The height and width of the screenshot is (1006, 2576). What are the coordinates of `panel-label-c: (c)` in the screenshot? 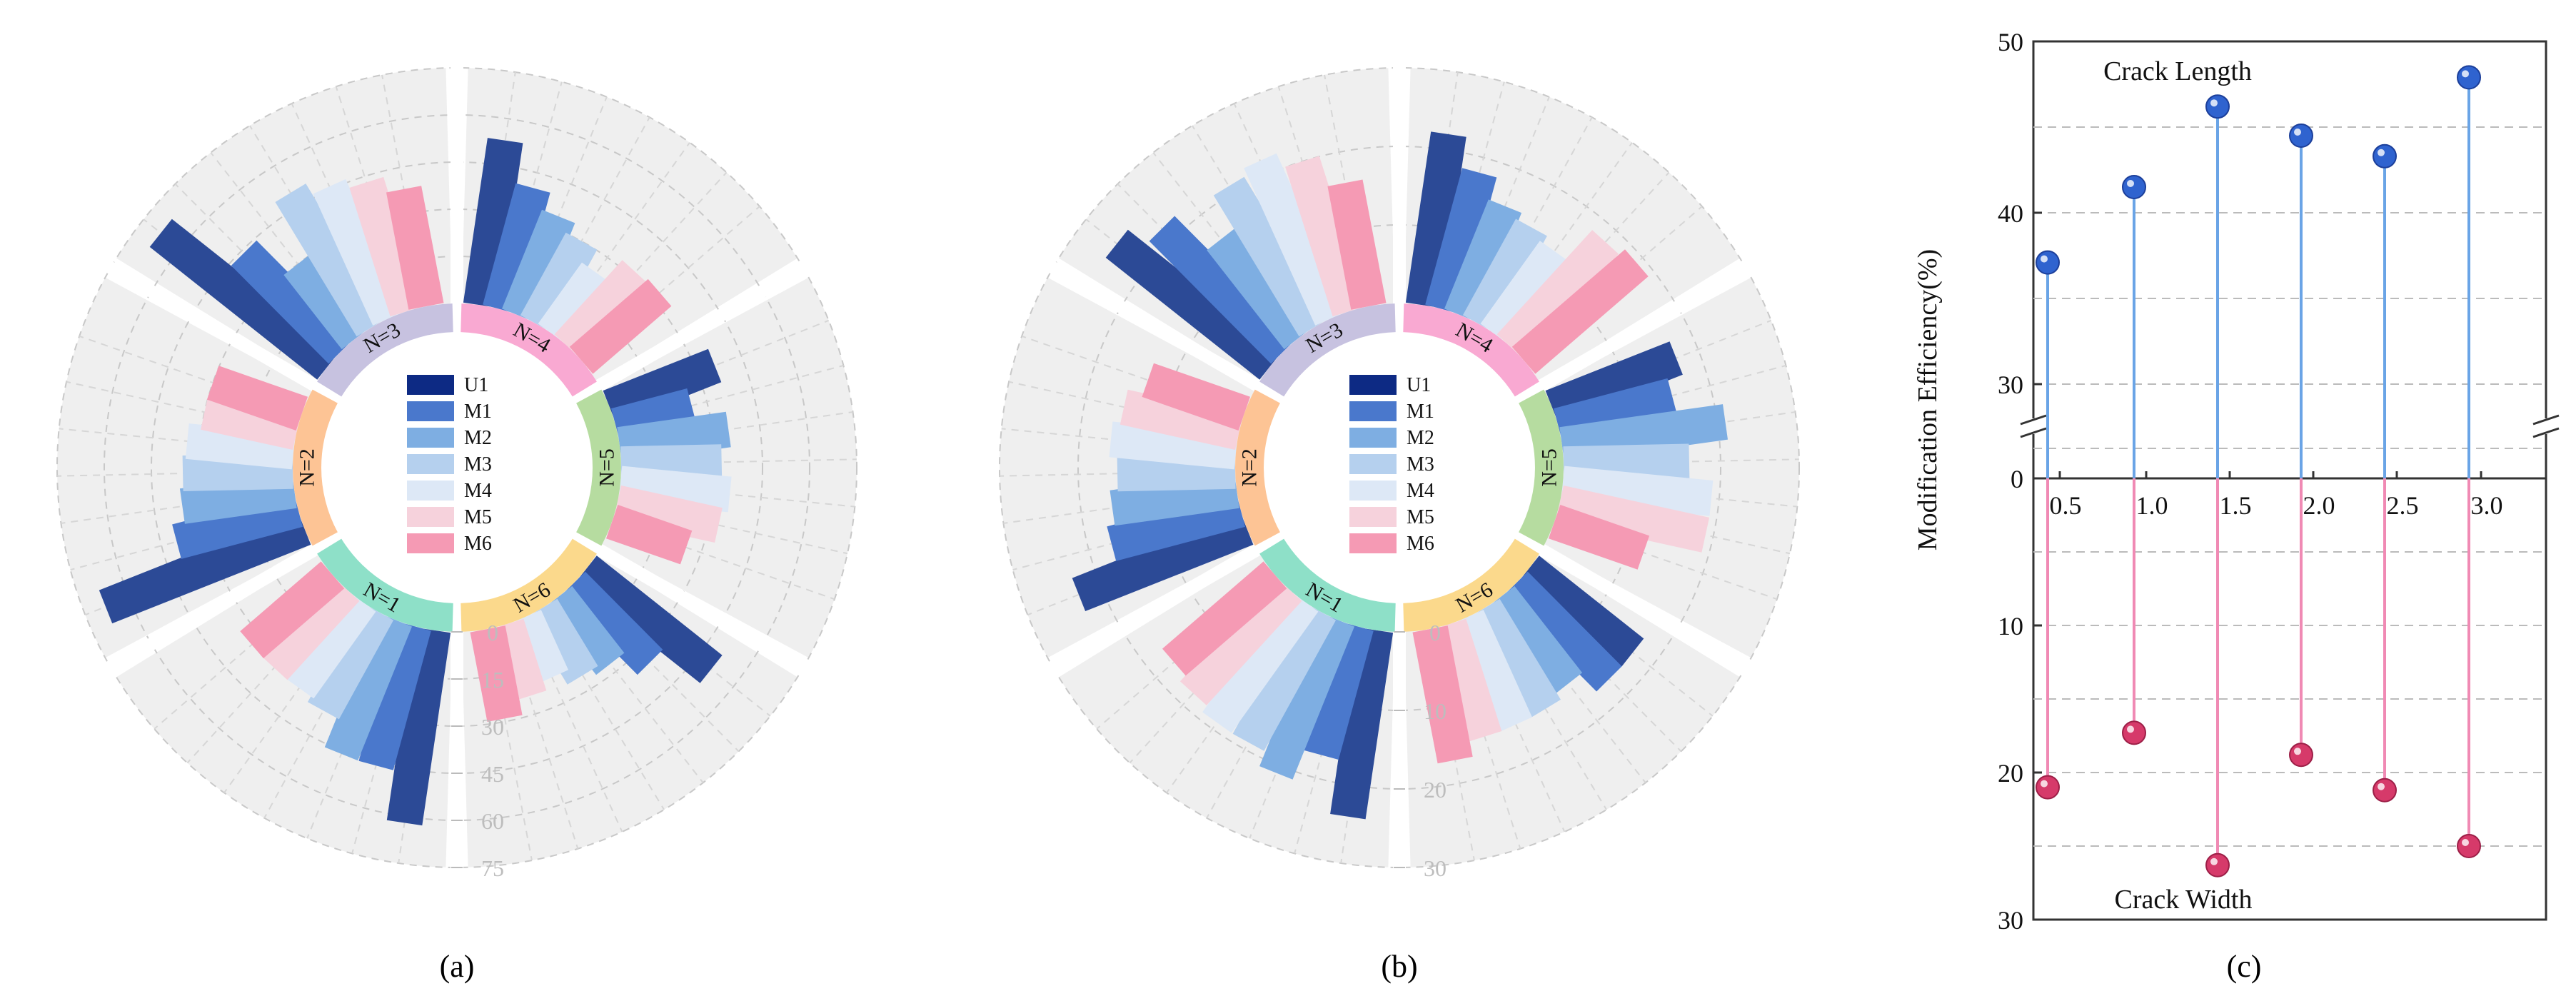 It's located at (2244, 967).